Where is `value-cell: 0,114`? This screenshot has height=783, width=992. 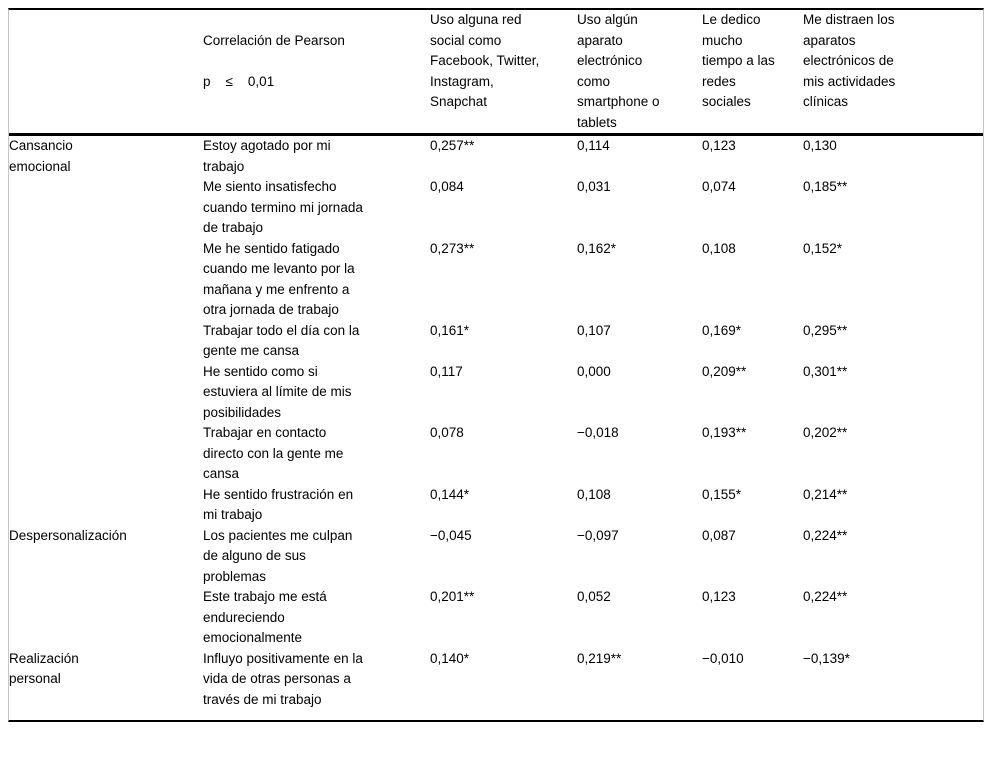
value-cell: 0,114 is located at coordinates (593, 145).